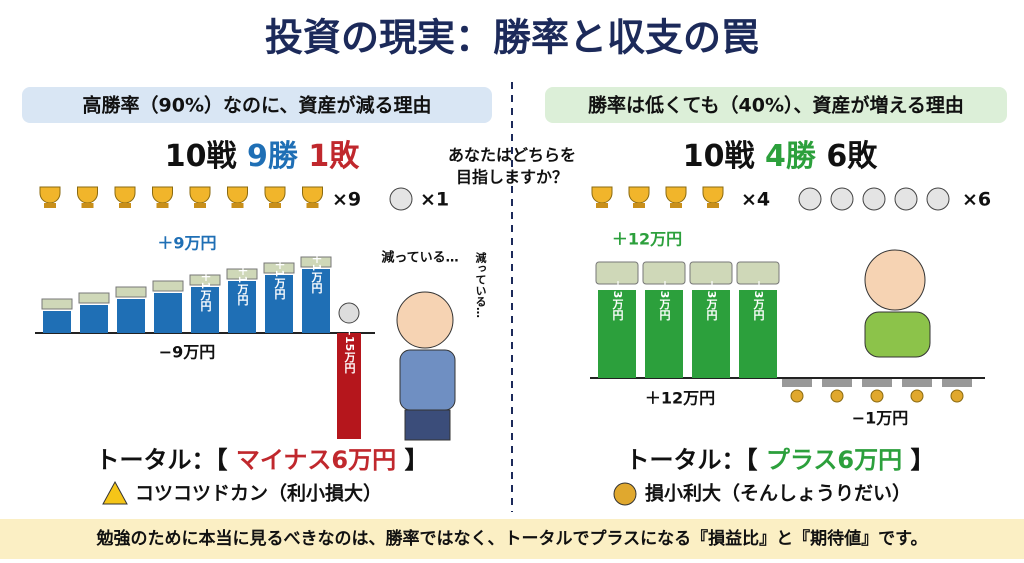 This screenshot has width=1024, height=563. Describe the element at coordinates (680, 398) in the screenshot. I see `gain-total: ＋12万円` at that location.